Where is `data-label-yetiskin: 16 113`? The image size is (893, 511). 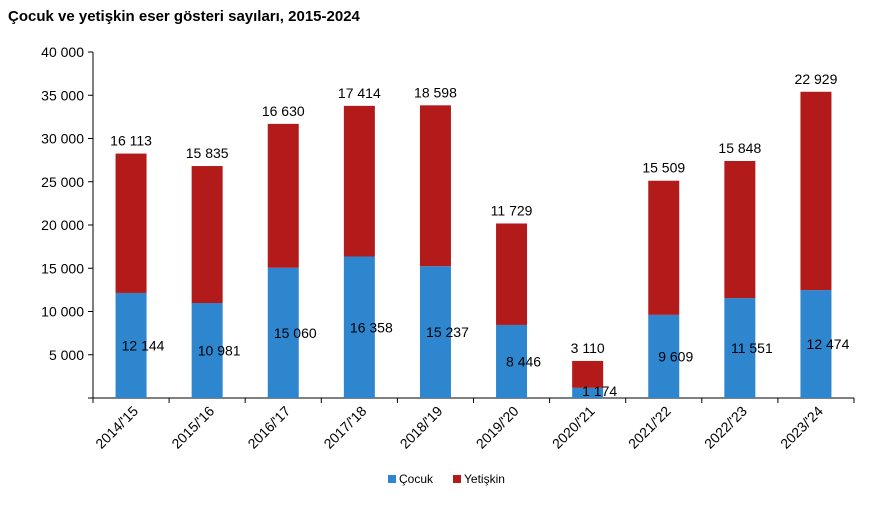
data-label-yetiskin: 16 113 is located at coordinates (131, 141).